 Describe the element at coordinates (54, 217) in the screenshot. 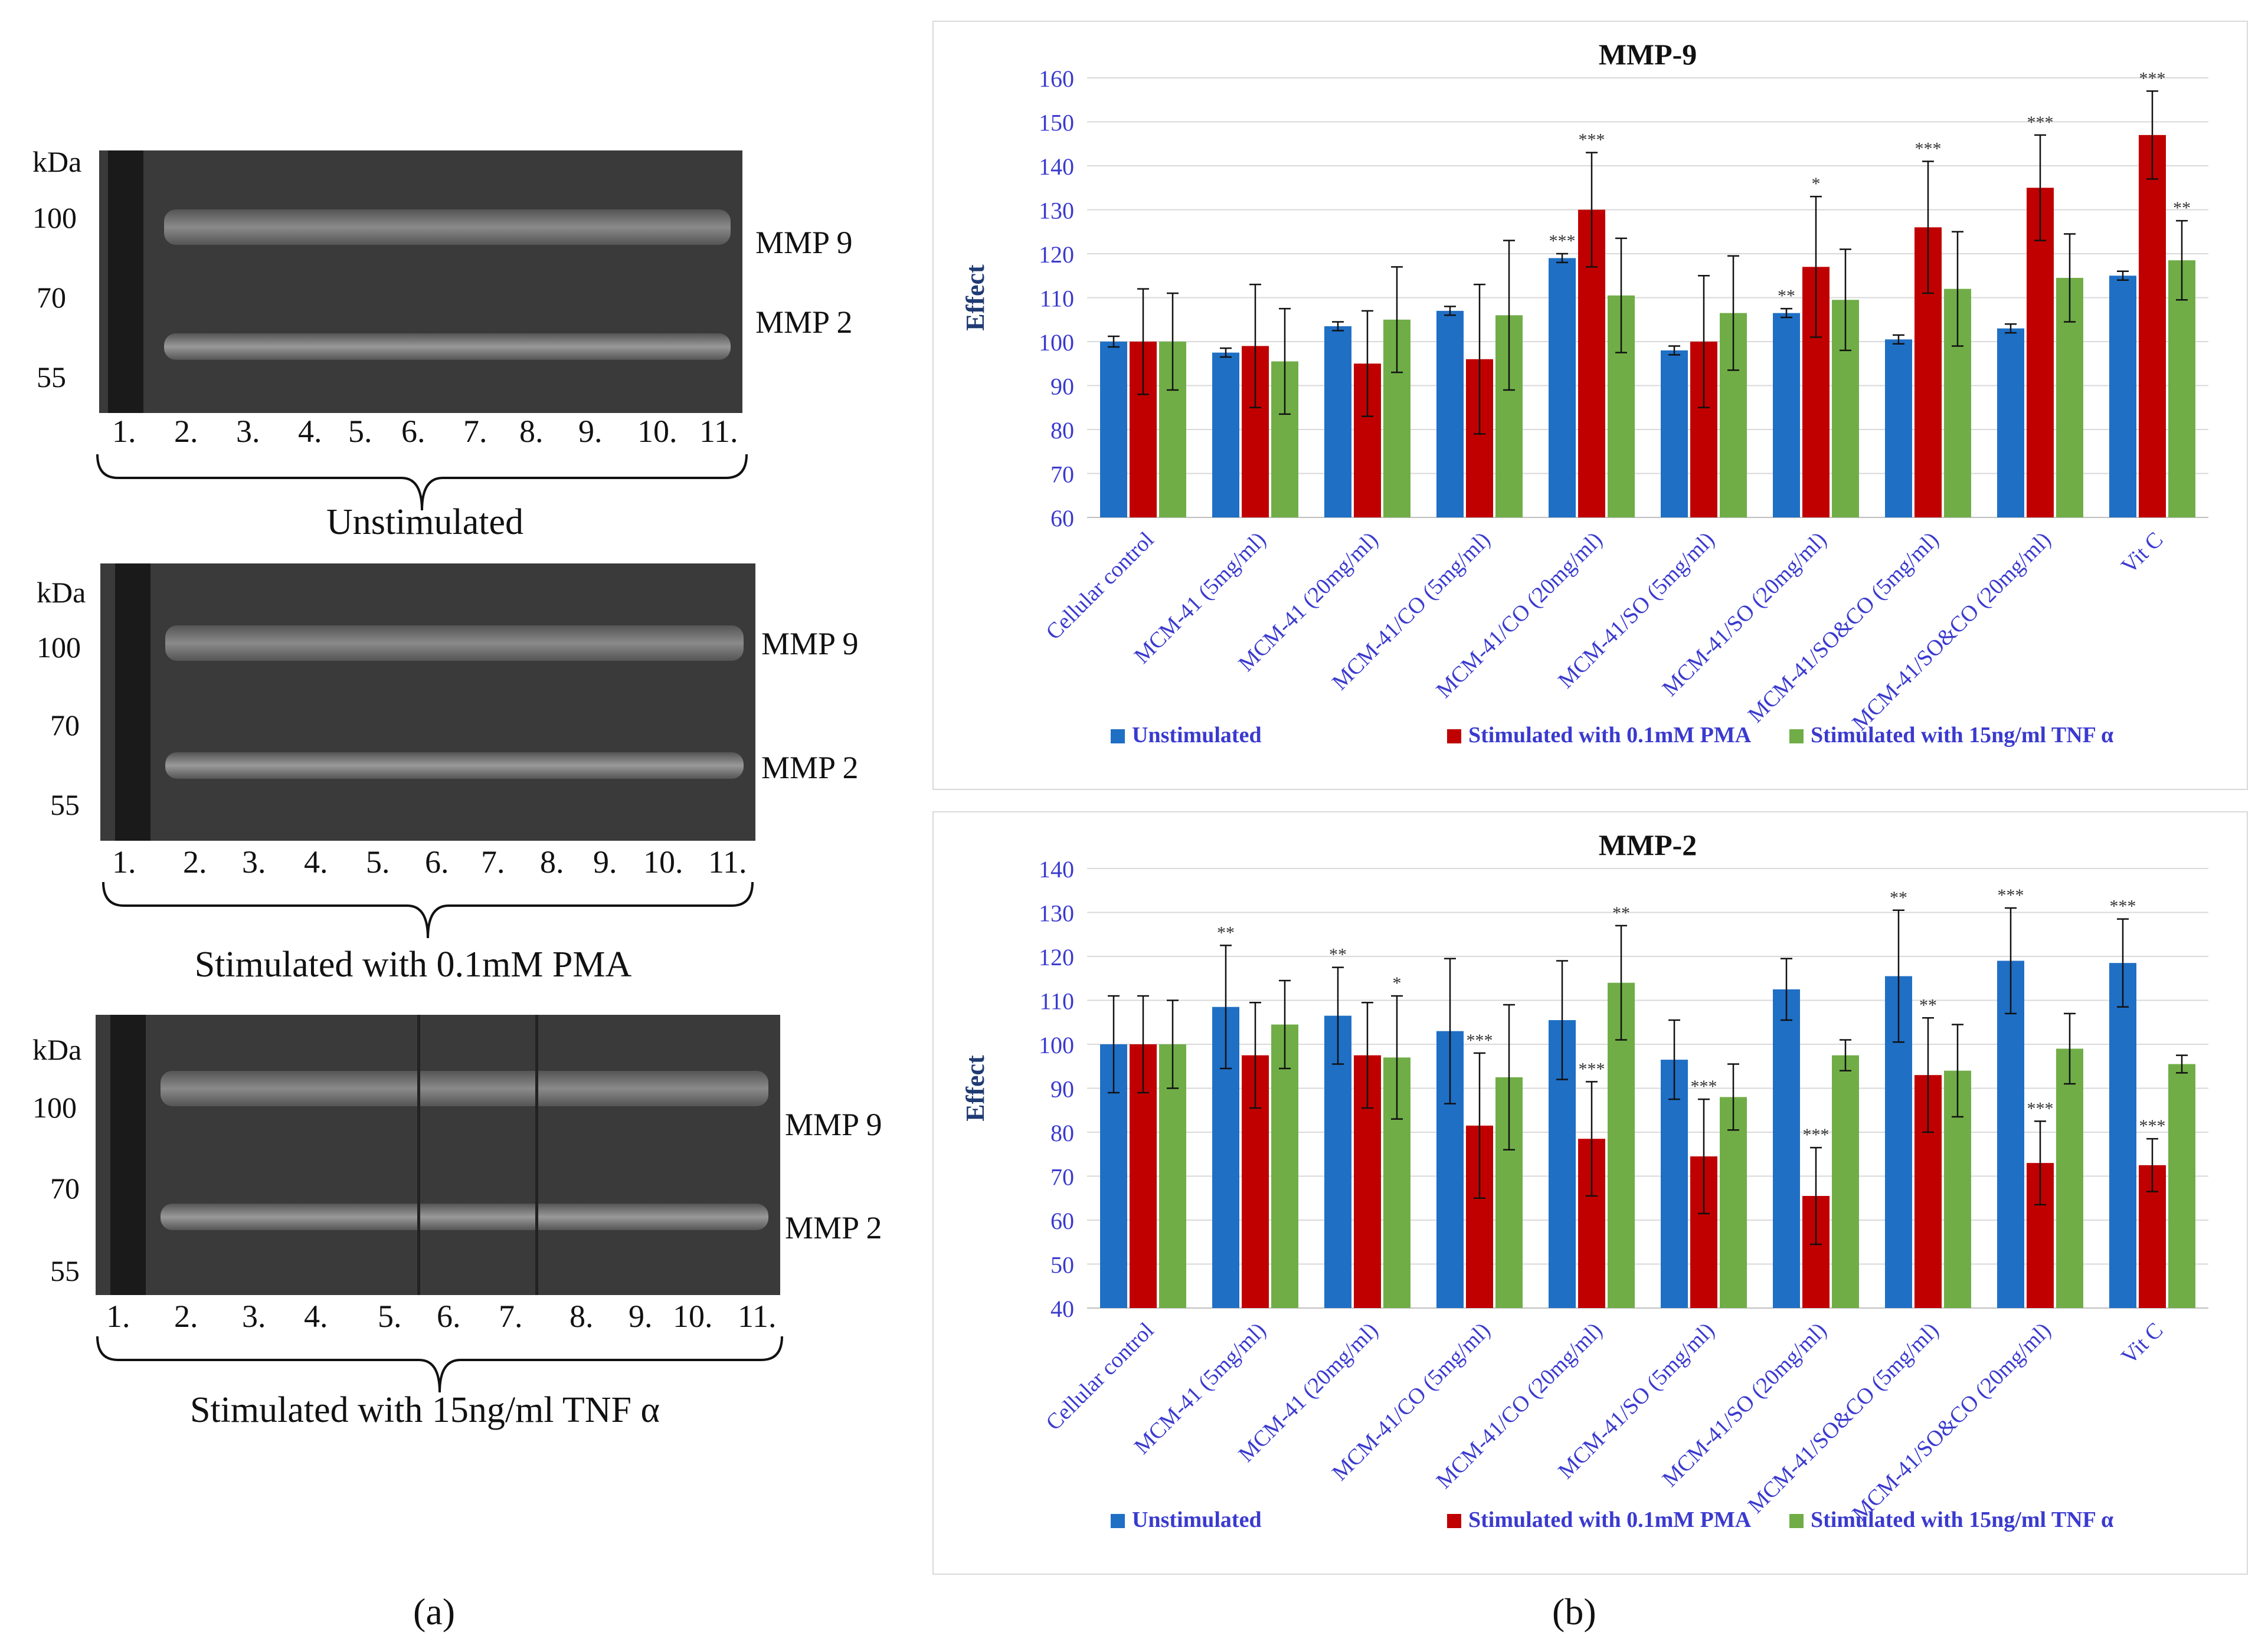

I see `marker-100: 100` at that location.